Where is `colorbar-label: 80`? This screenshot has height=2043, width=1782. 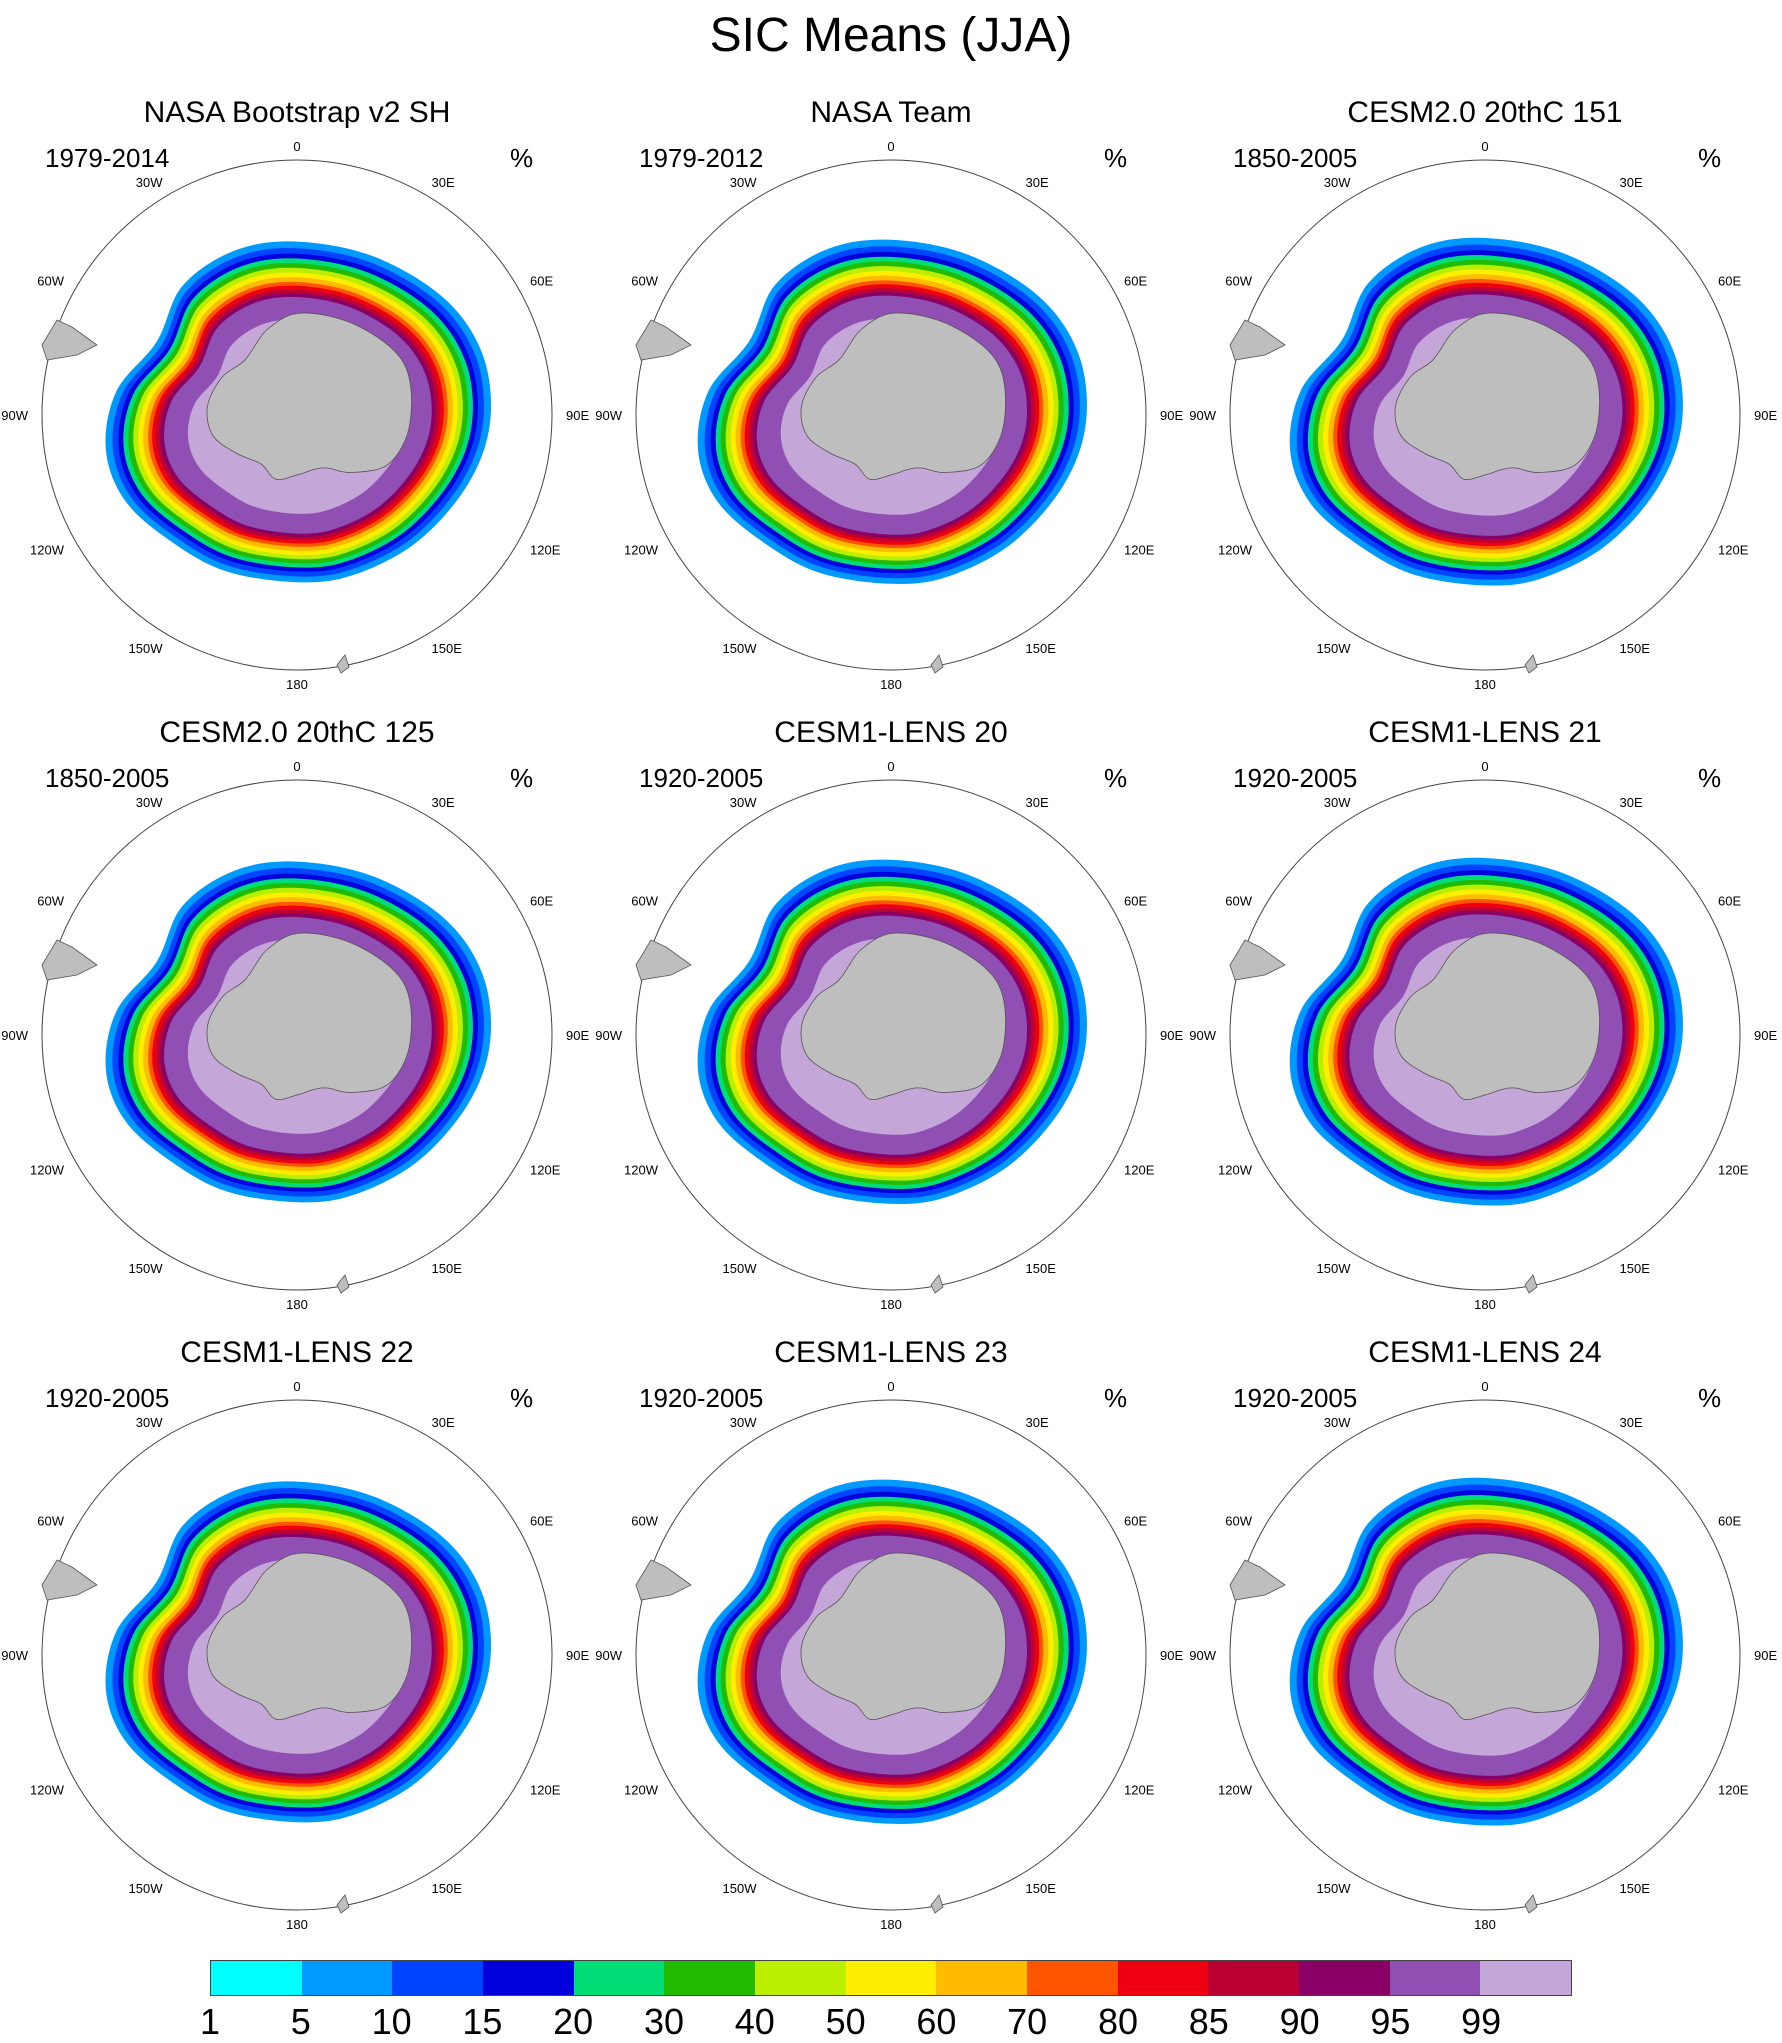
colorbar-label: 80 is located at coordinates (1118, 2021).